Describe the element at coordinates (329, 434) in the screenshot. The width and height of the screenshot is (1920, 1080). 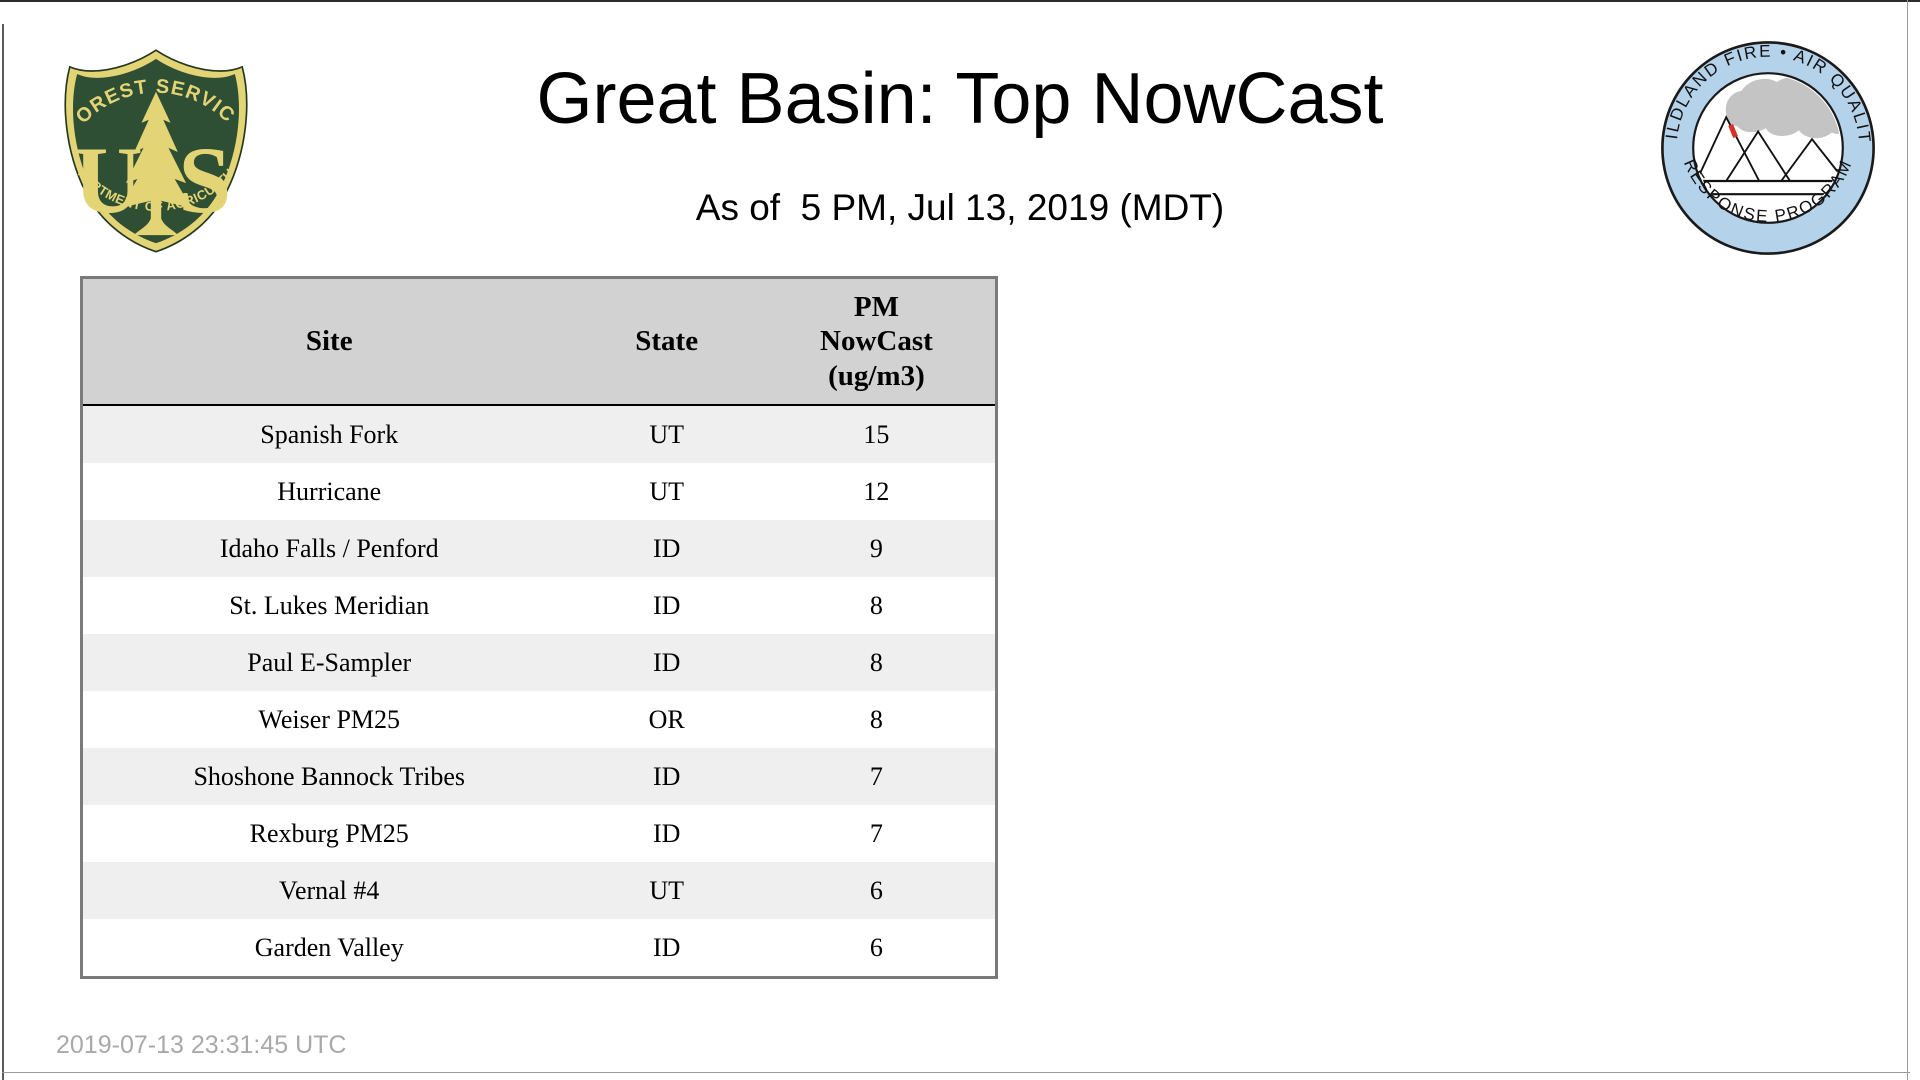
I see `site-cell: Spanish Fork` at that location.